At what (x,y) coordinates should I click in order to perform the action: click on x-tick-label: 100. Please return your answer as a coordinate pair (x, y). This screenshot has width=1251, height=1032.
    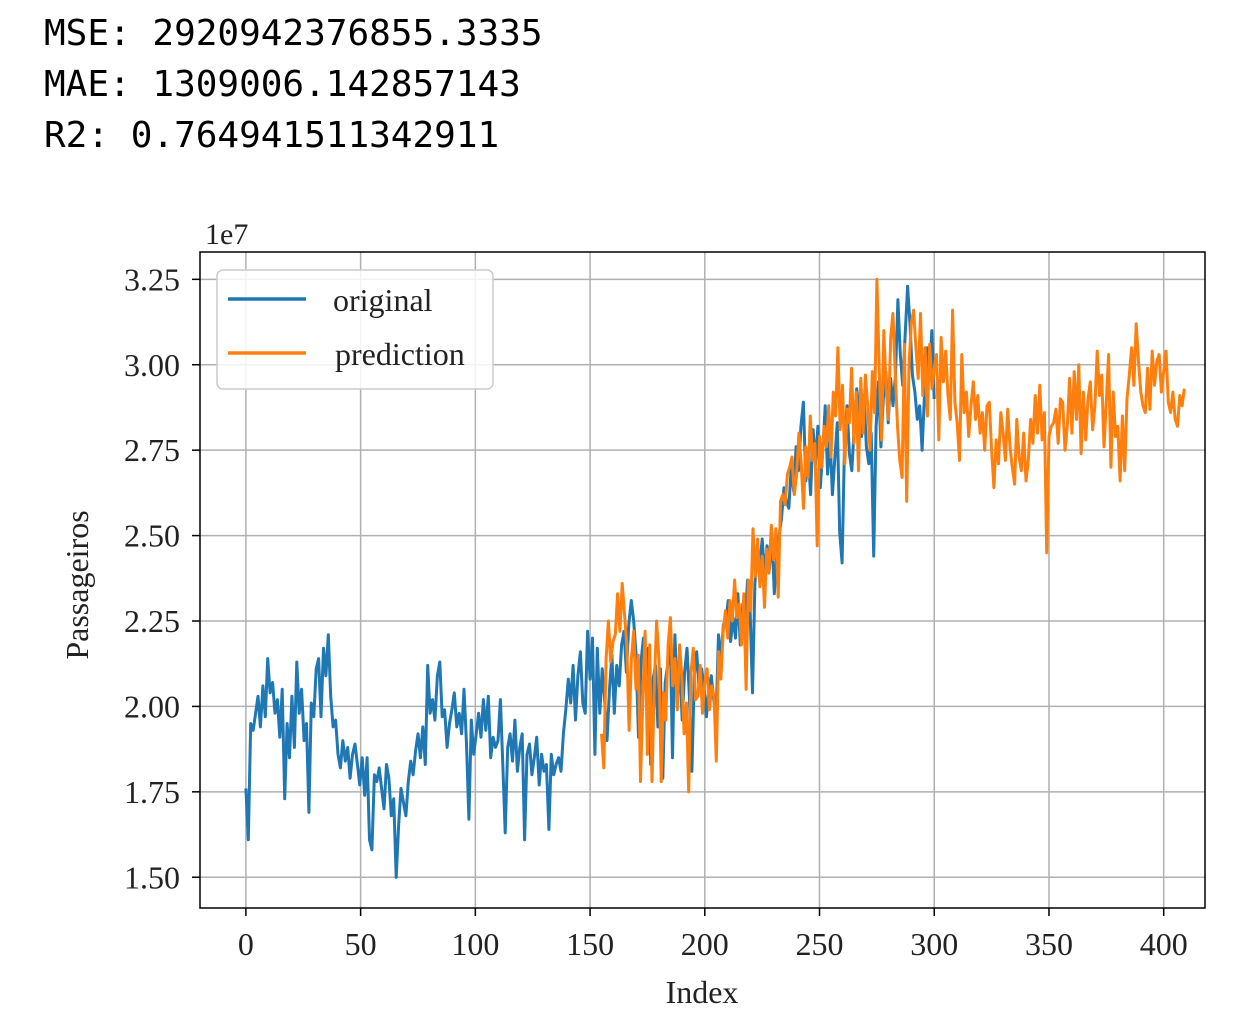
    Looking at the image, I should click on (475, 944).